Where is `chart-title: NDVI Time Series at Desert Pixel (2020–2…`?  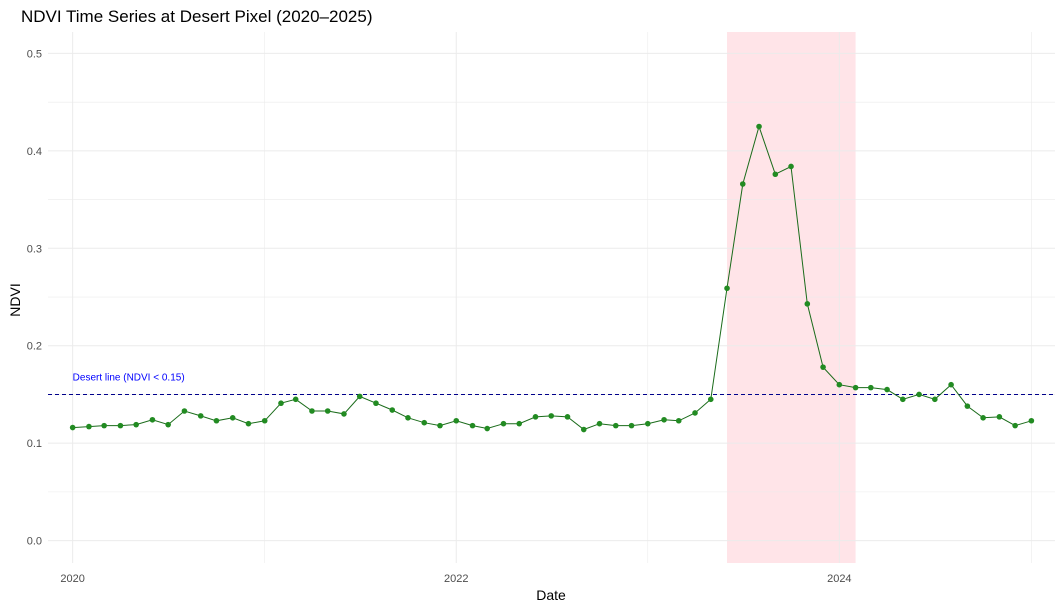
chart-title: NDVI Time Series at Desert Pixel (2020–2… is located at coordinates (197, 16).